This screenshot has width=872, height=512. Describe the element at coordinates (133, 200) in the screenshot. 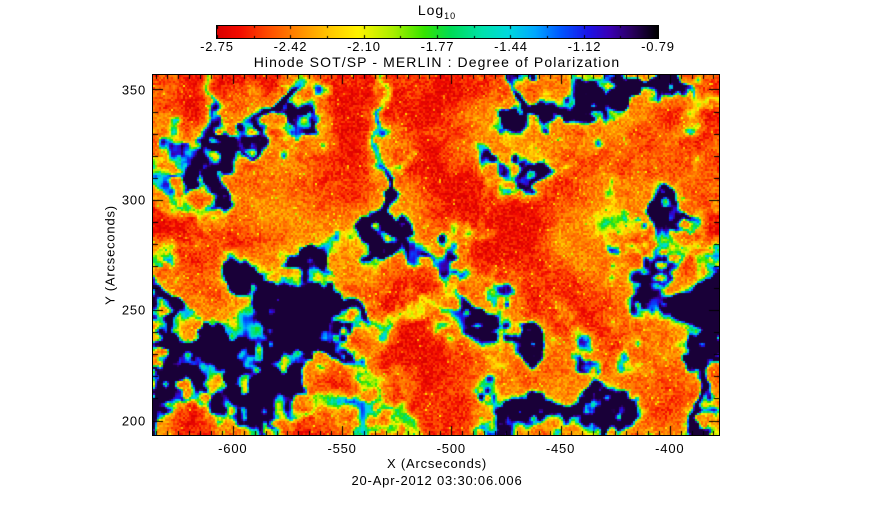

I see `y-axis-tick-label: 300` at that location.